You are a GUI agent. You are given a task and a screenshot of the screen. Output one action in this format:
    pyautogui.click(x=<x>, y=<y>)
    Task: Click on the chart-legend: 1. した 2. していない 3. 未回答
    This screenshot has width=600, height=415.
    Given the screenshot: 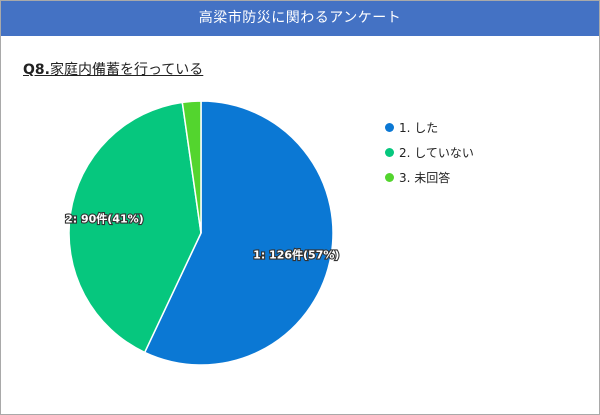 What is the action you would take?
    pyautogui.click(x=429, y=152)
    